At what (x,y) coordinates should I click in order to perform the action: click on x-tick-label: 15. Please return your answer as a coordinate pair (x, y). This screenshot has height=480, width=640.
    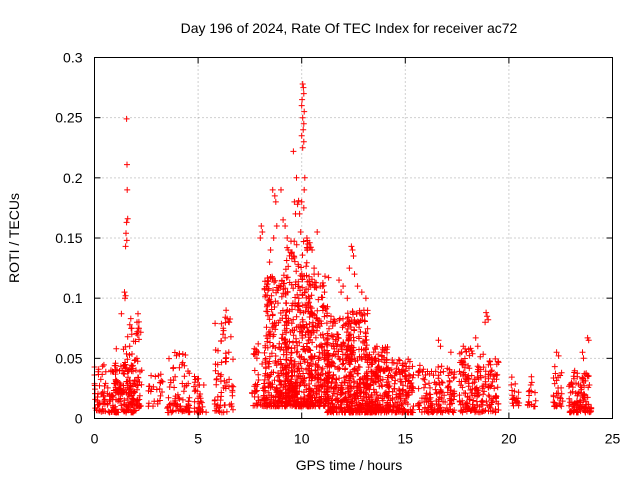
    Looking at the image, I should click on (406, 439).